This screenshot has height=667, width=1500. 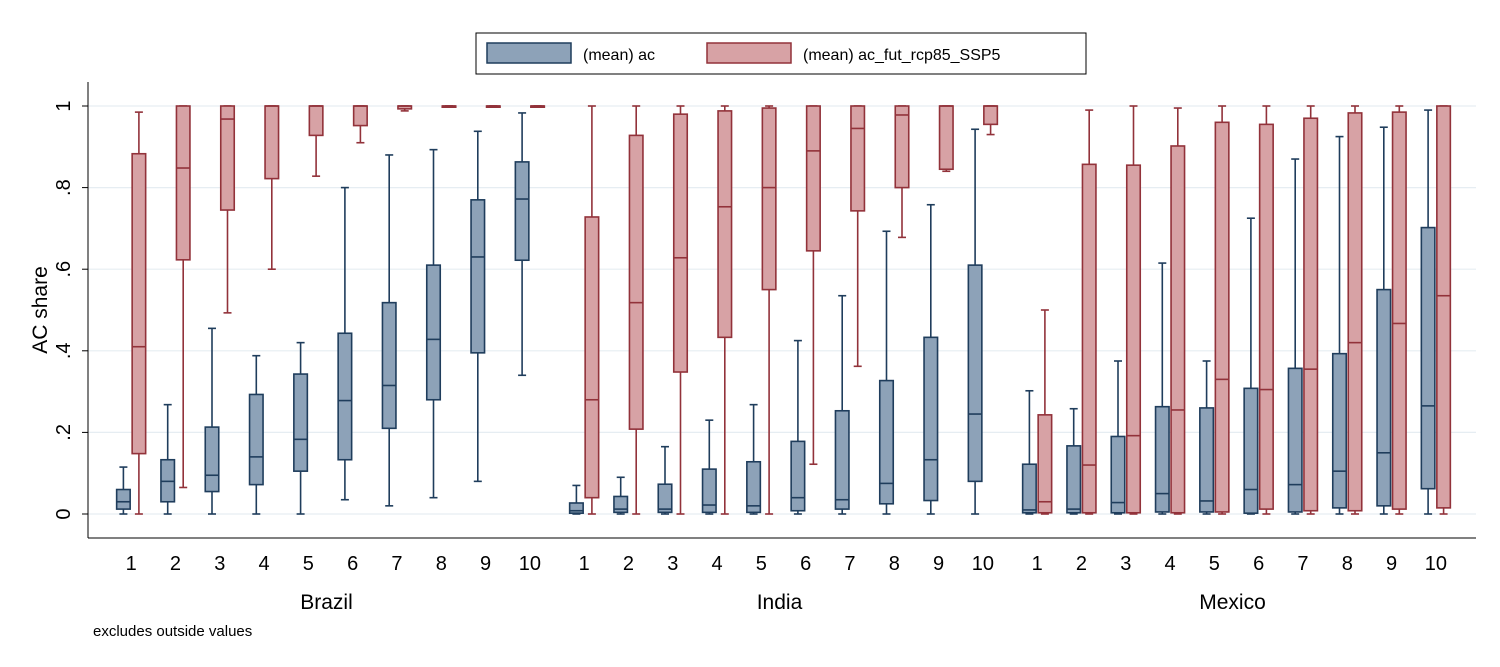 I want to click on x-tick-label: 7, so click(x=396, y=564).